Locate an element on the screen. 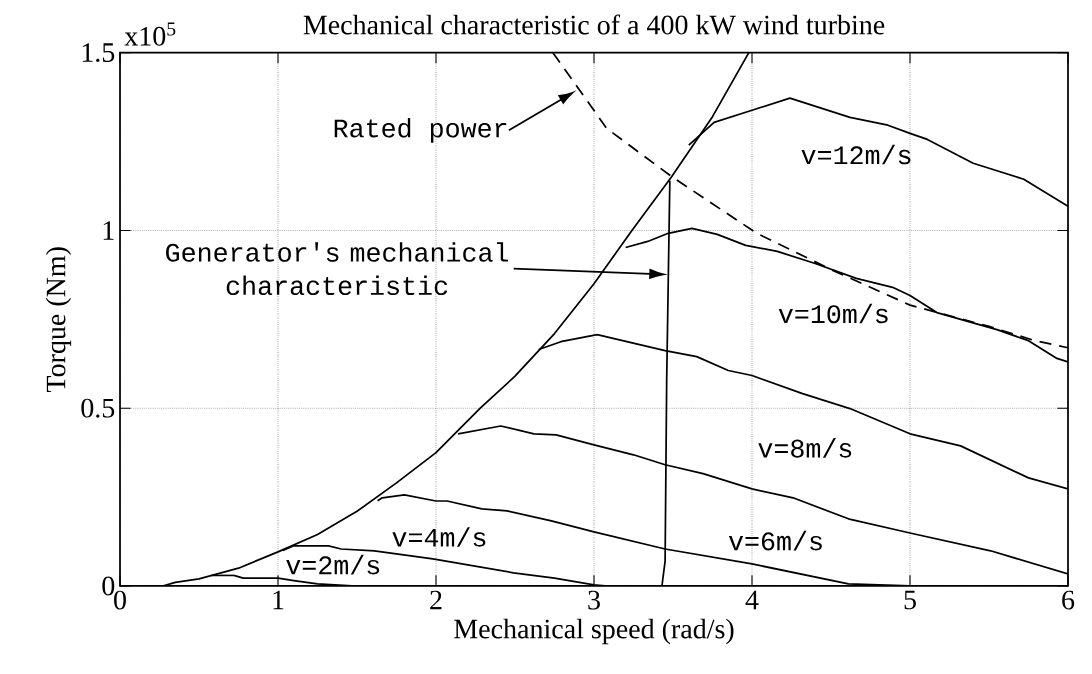 Image resolution: width=1092 pixels, height=674 pixels. annotation: v=6m/s is located at coordinates (775, 540).